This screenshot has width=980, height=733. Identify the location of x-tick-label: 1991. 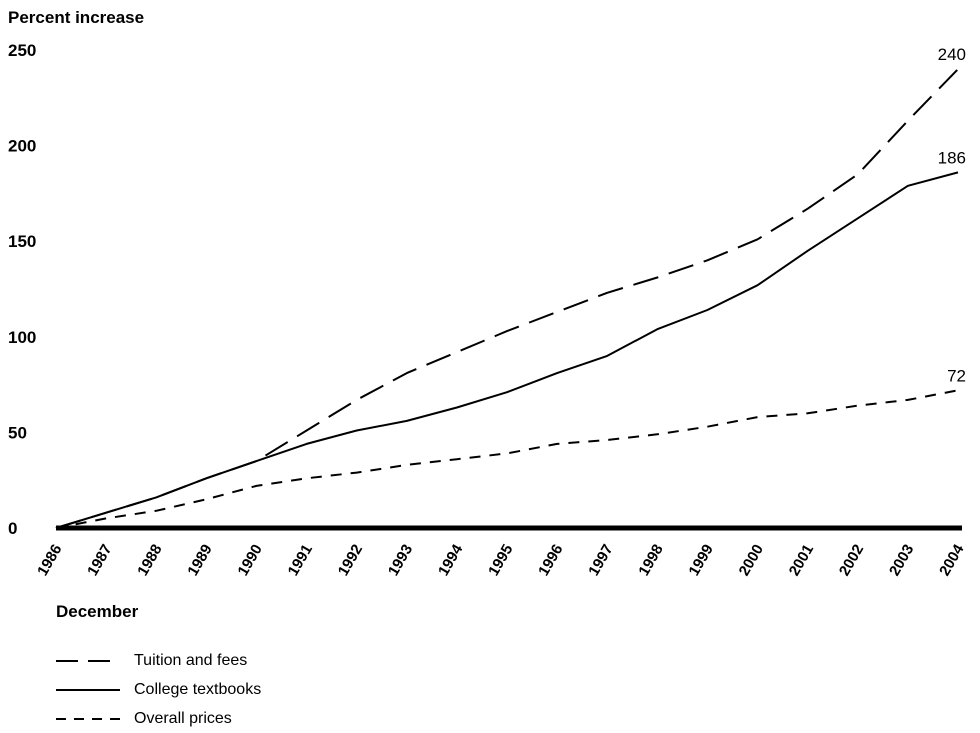
(300, 560).